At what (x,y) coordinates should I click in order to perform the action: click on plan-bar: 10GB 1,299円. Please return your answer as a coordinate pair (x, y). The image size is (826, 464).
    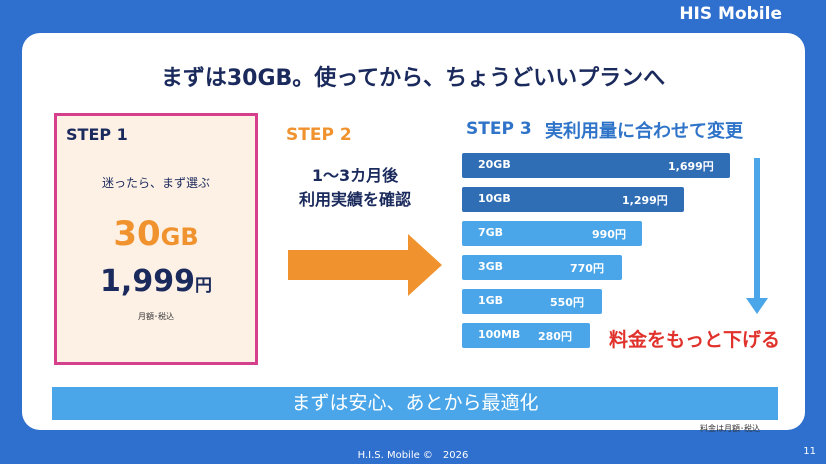
    Looking at the image, I should click on (573, 199).